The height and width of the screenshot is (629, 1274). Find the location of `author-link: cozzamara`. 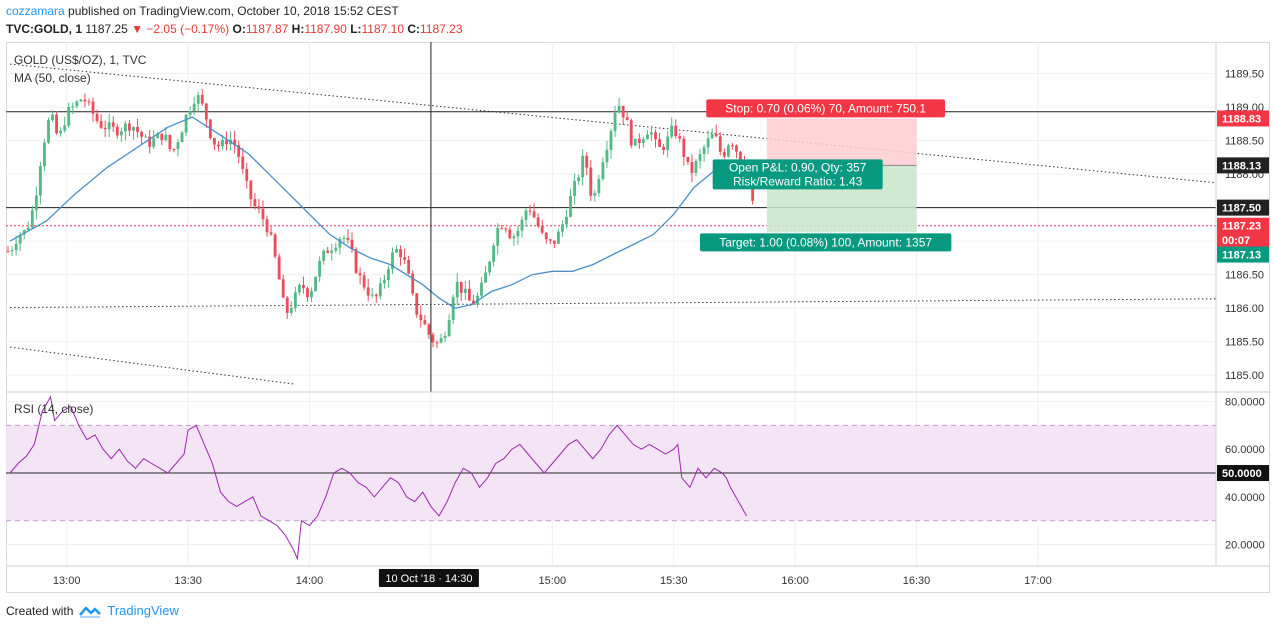

author-link: cozzamara is located at coordinates (35, 11).